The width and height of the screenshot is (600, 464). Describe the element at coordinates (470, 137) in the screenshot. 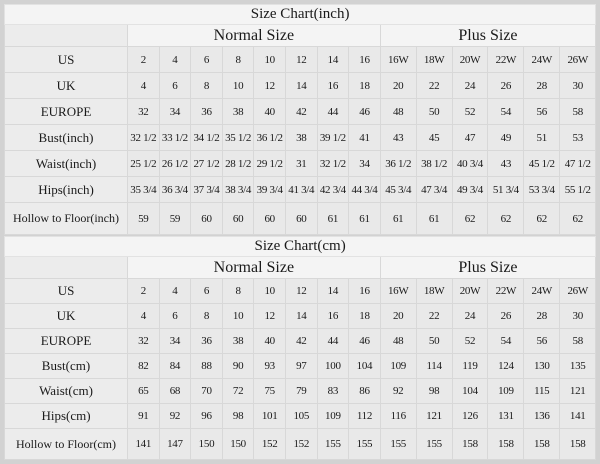

I see `size-cell: 47` at that location.